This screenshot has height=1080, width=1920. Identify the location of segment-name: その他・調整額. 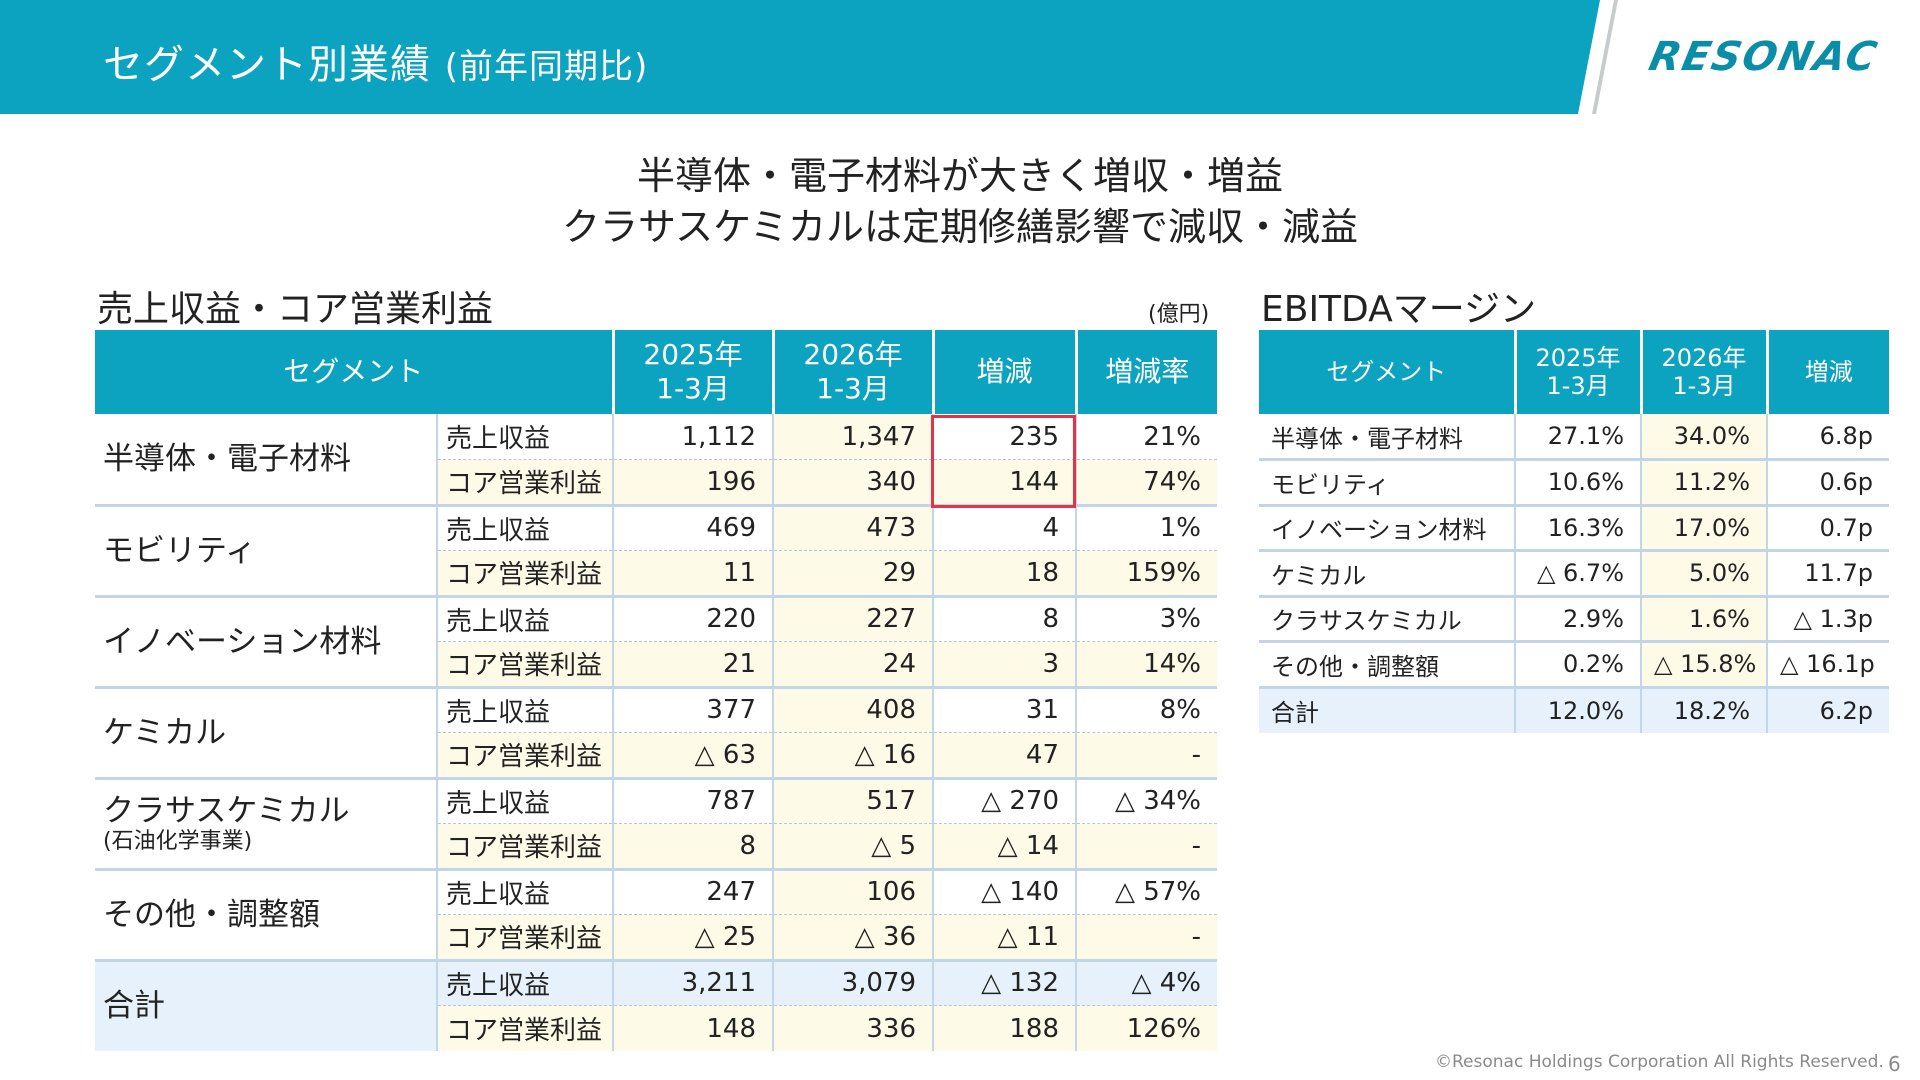
(211, 914).